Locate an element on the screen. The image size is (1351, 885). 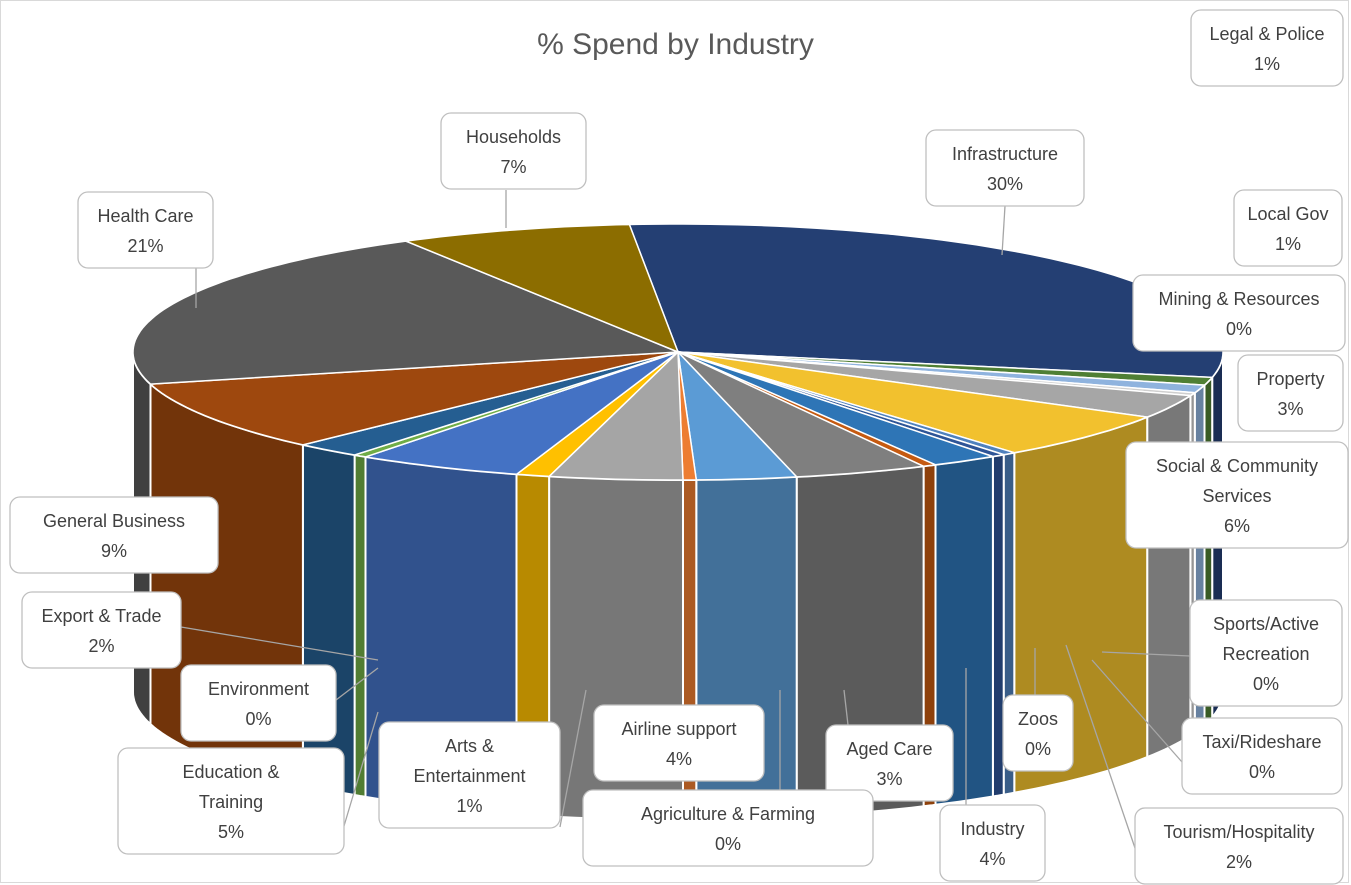
label-box-mining-resources is located at coordinates (1239, 313).